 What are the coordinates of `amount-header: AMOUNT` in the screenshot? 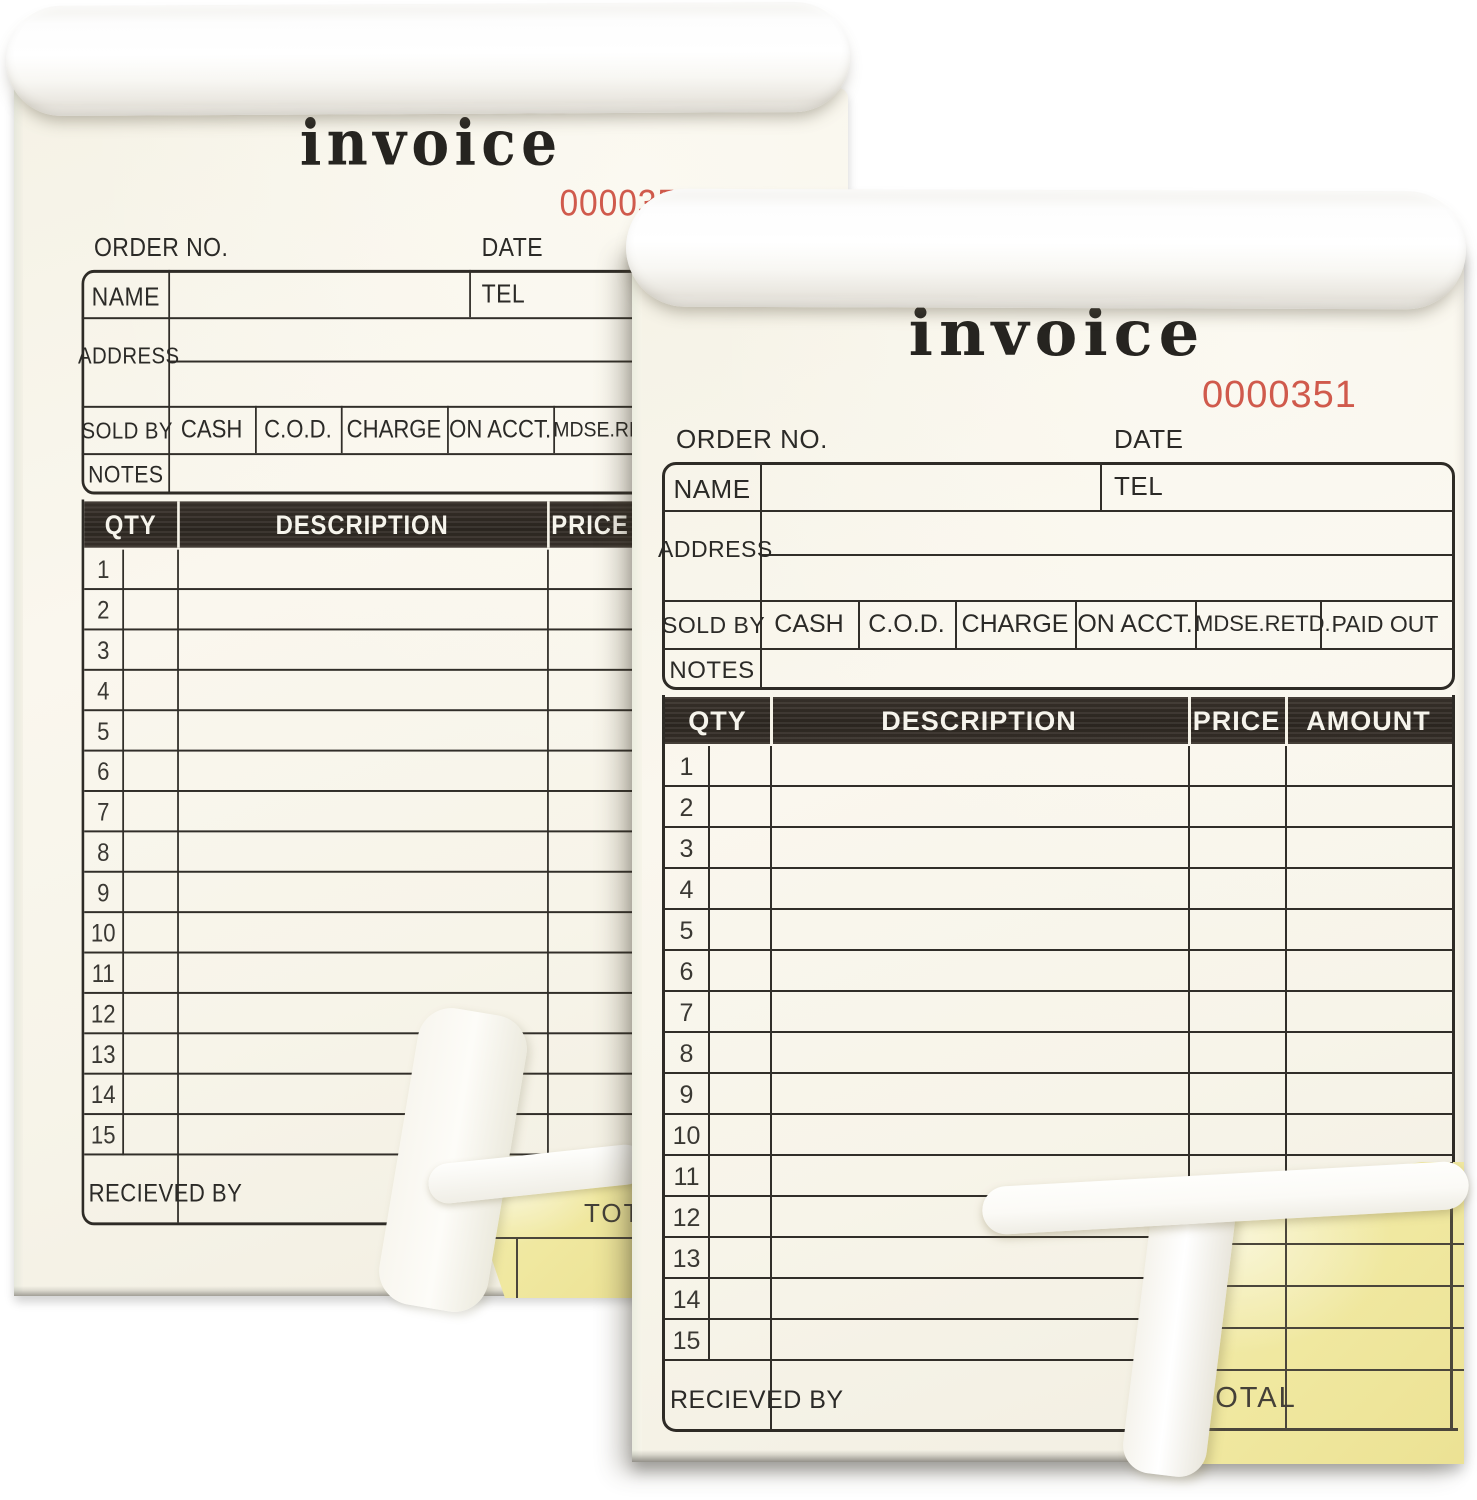 It's located at (1368, 721).